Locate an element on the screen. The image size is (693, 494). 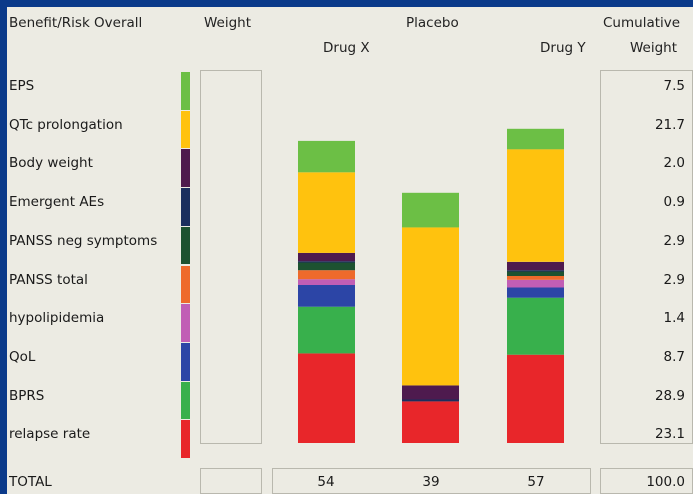
drug-y-header: Drug Y is located at coordinates (563, 48).